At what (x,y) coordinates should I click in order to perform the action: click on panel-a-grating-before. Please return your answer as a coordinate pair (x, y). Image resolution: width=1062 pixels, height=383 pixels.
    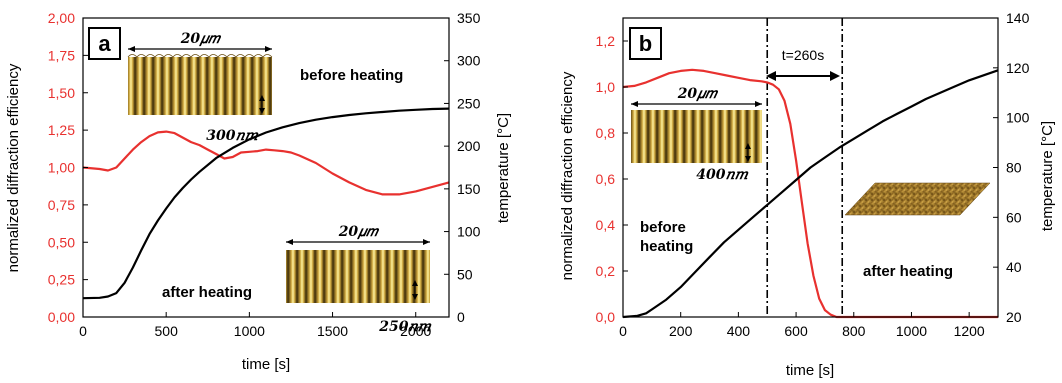
    Looking at the image, I should click on (200, 86).